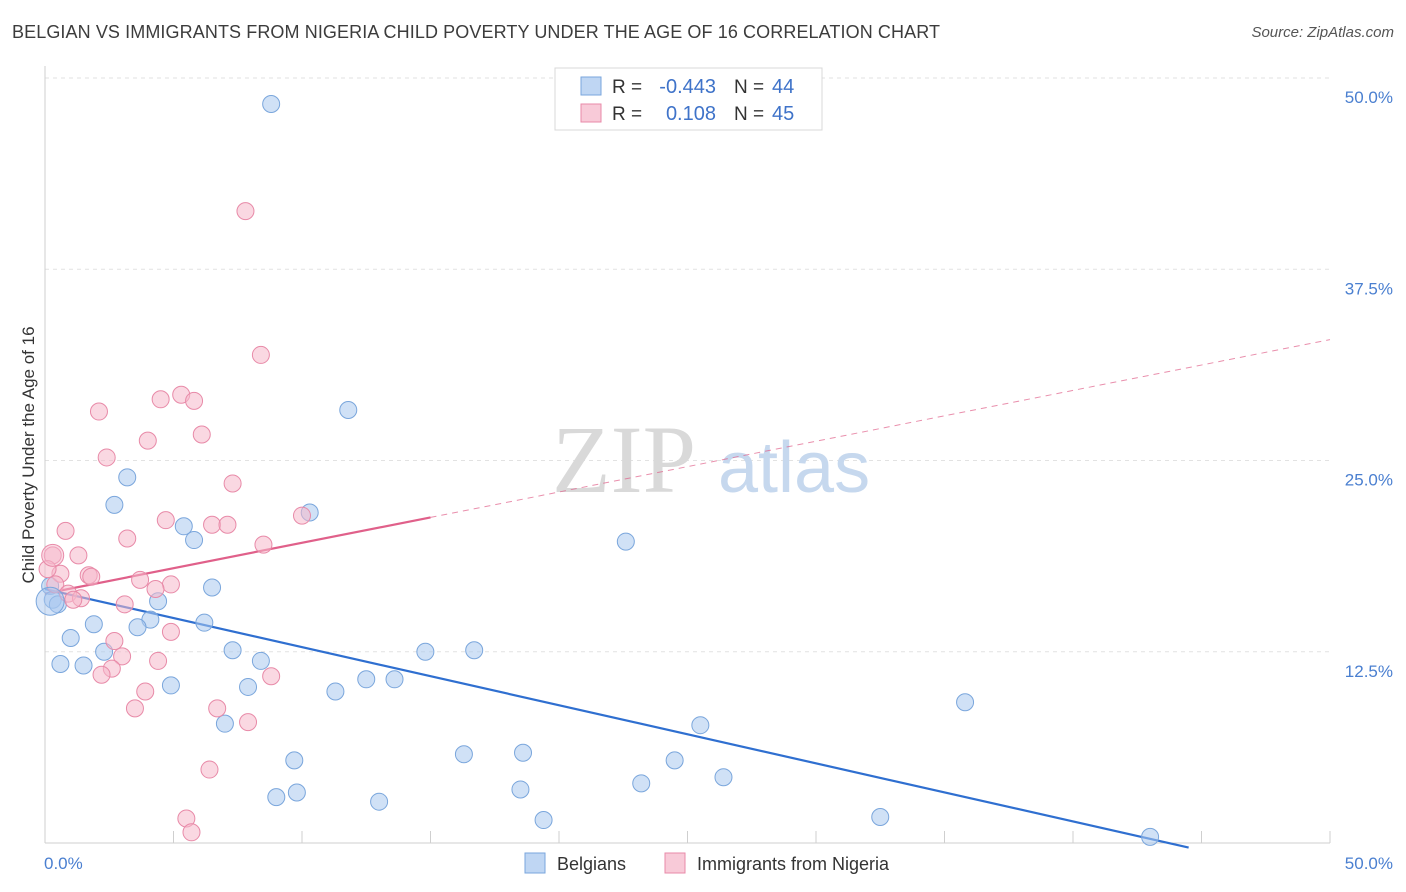 Image resolution: width=1406 pixels, height=892 pixels. What do you see at coordinates (783, 114) in the screenshot?
I see `stats-n-value-nigeria: 45` at bounding box center [783, 114].